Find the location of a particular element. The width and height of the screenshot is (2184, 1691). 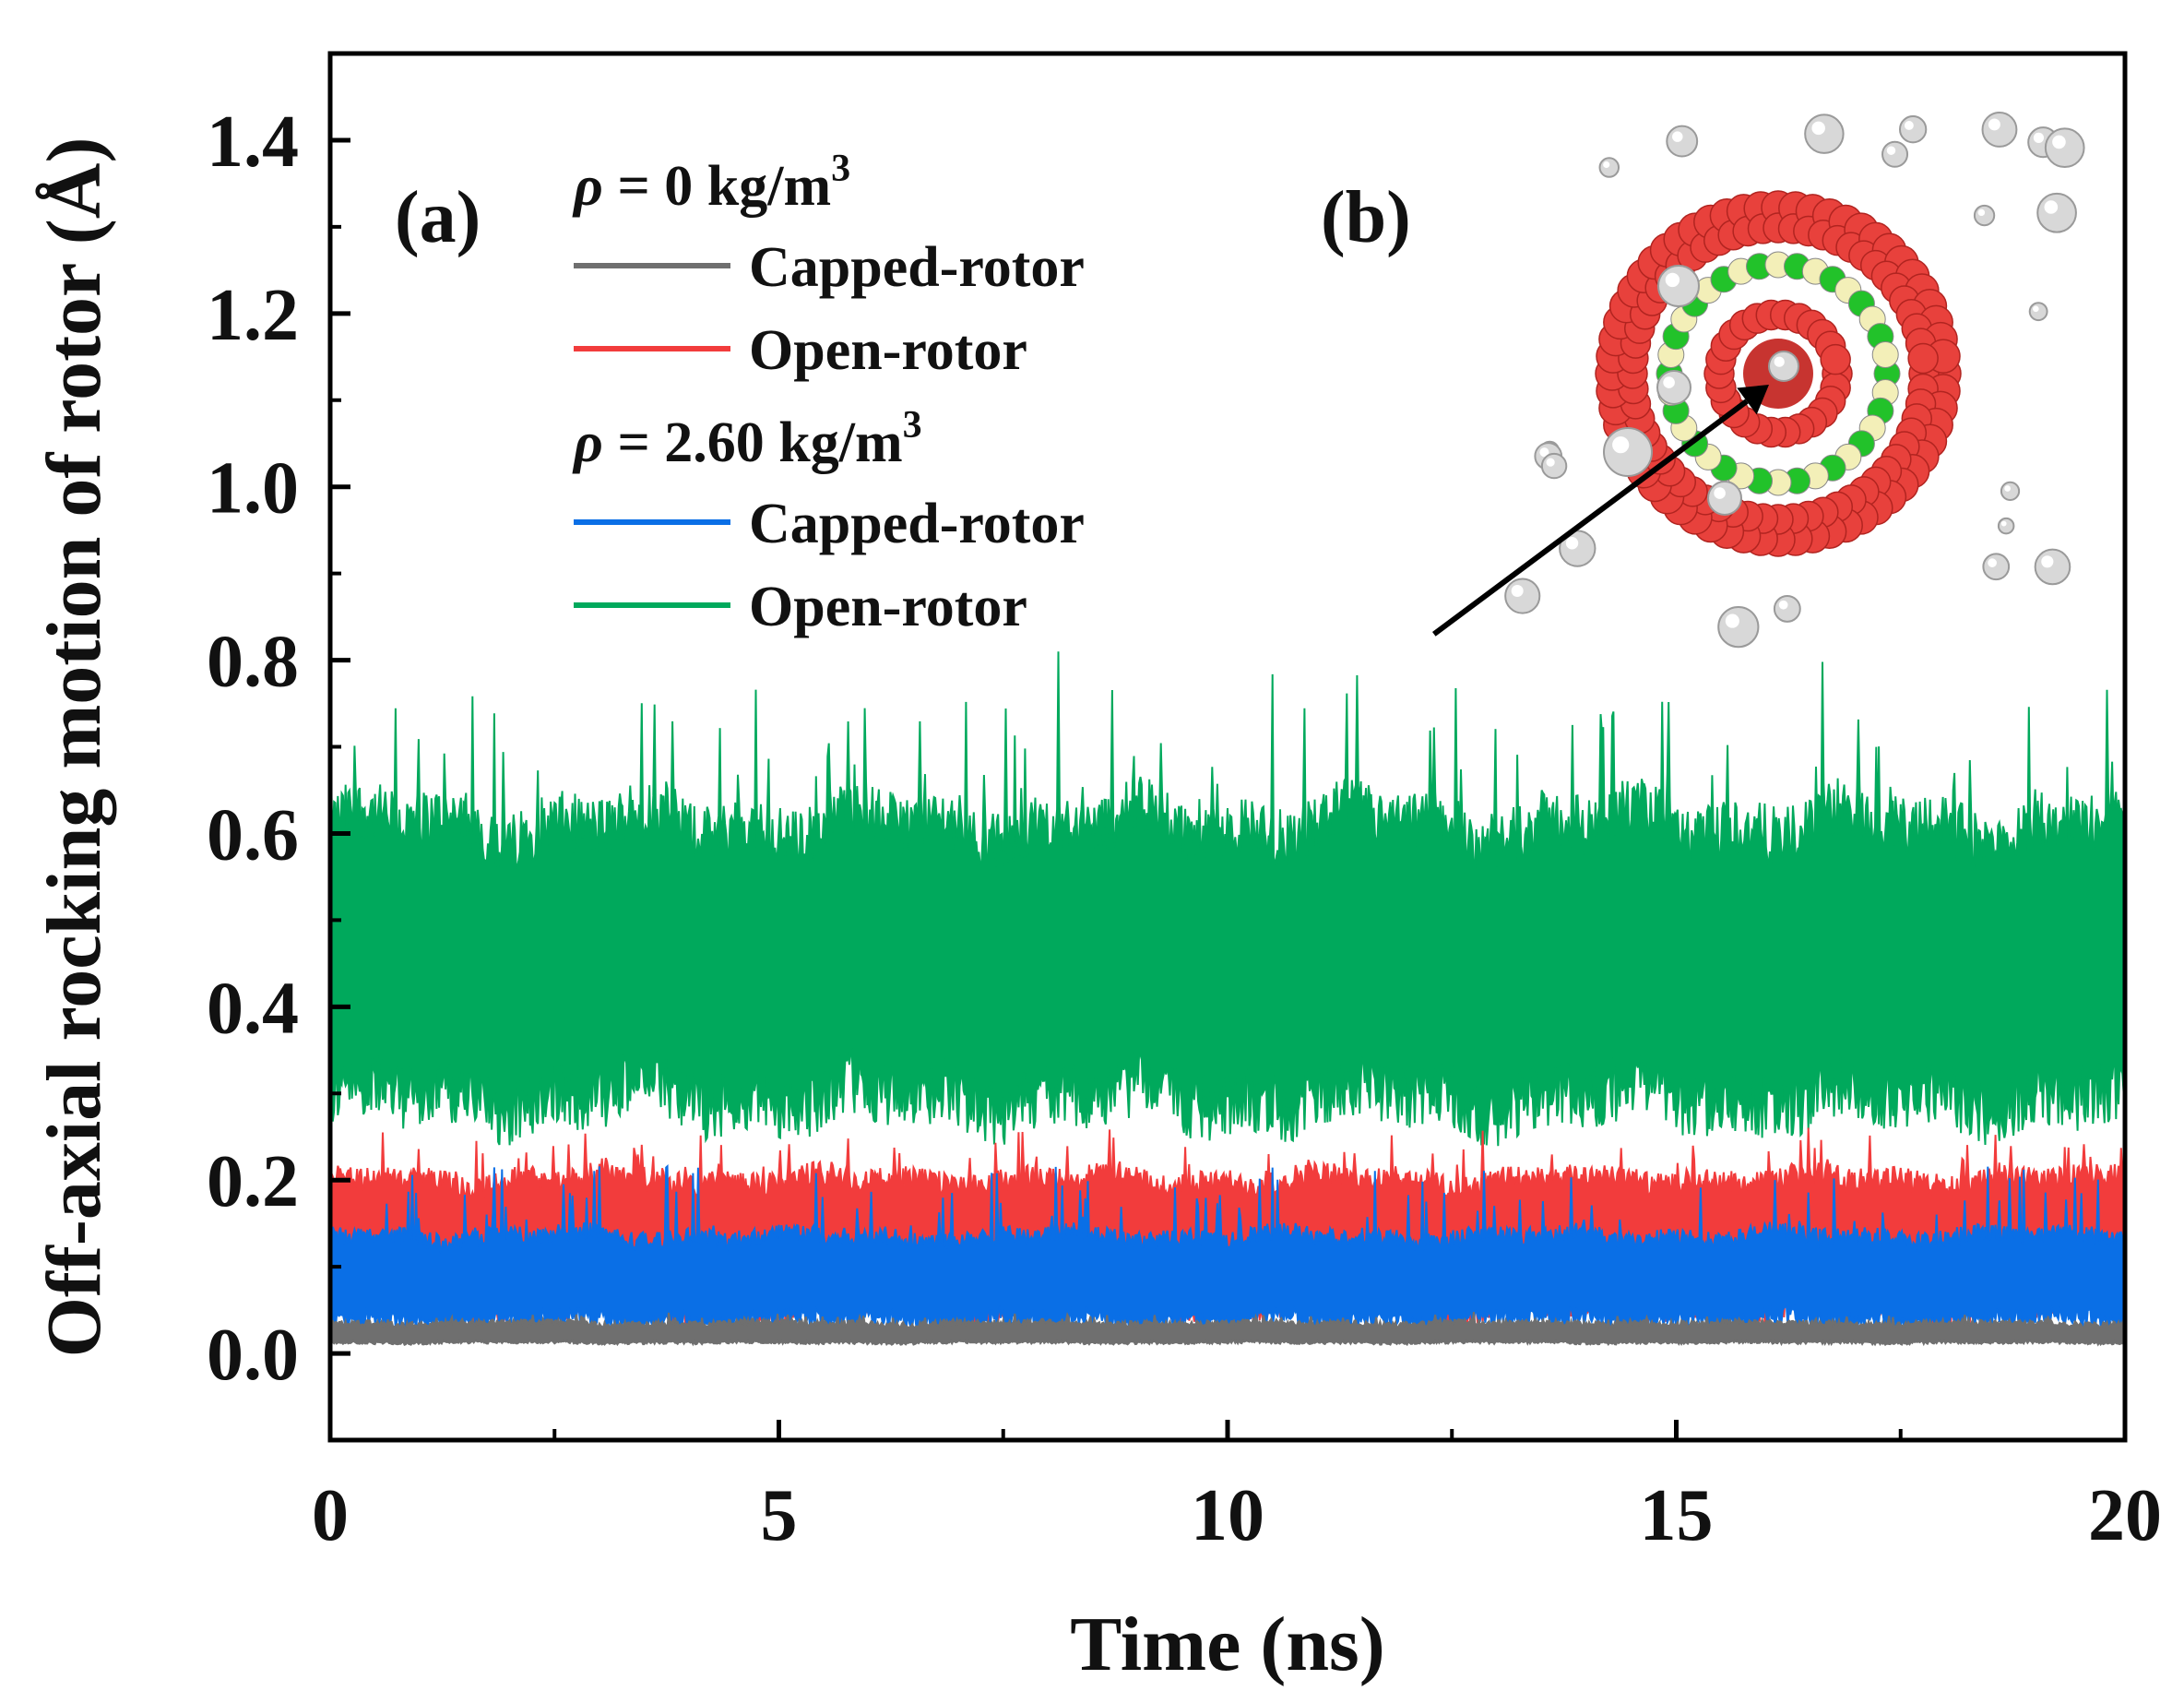

y-tick-label-1.2: 1.2 is located at coordinates (253, 315).